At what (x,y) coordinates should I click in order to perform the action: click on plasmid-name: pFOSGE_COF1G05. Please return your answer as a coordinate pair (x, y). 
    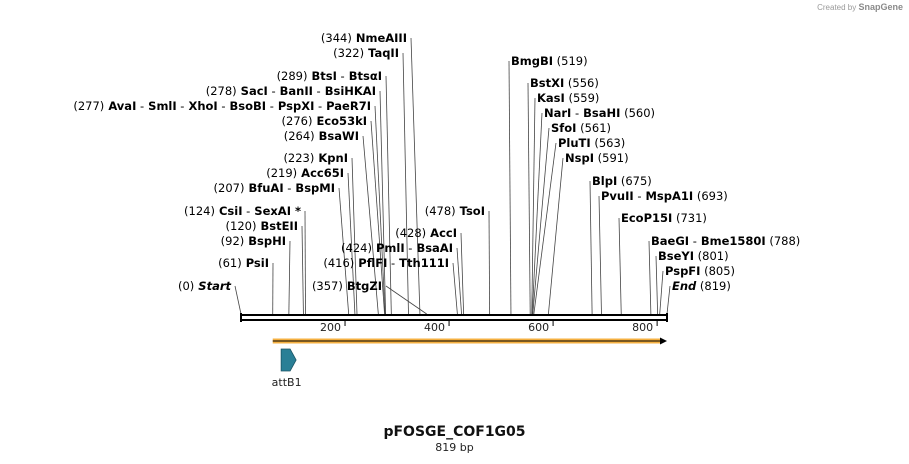
    Looking at the image, I should click on (454, 432).